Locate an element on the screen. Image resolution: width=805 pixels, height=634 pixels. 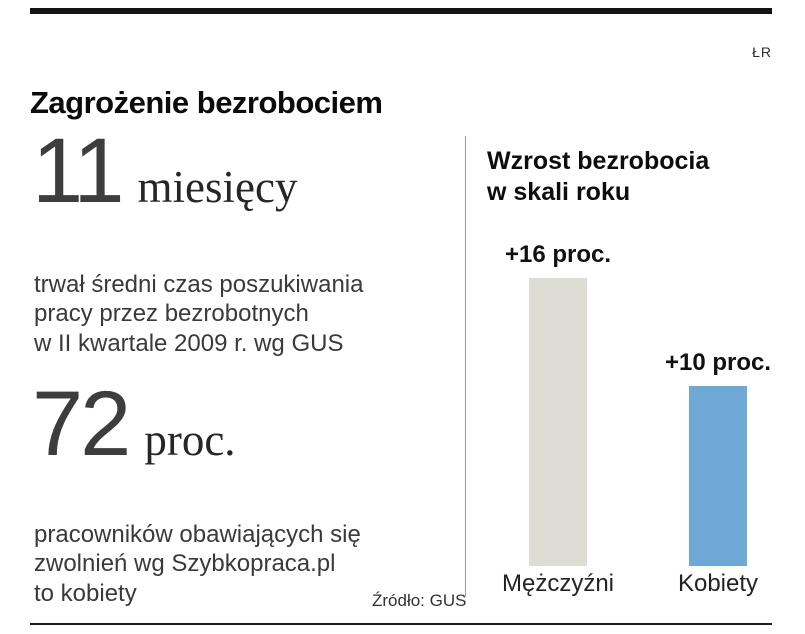
stat-months-value: 11 is located at coordinates (78, 171).